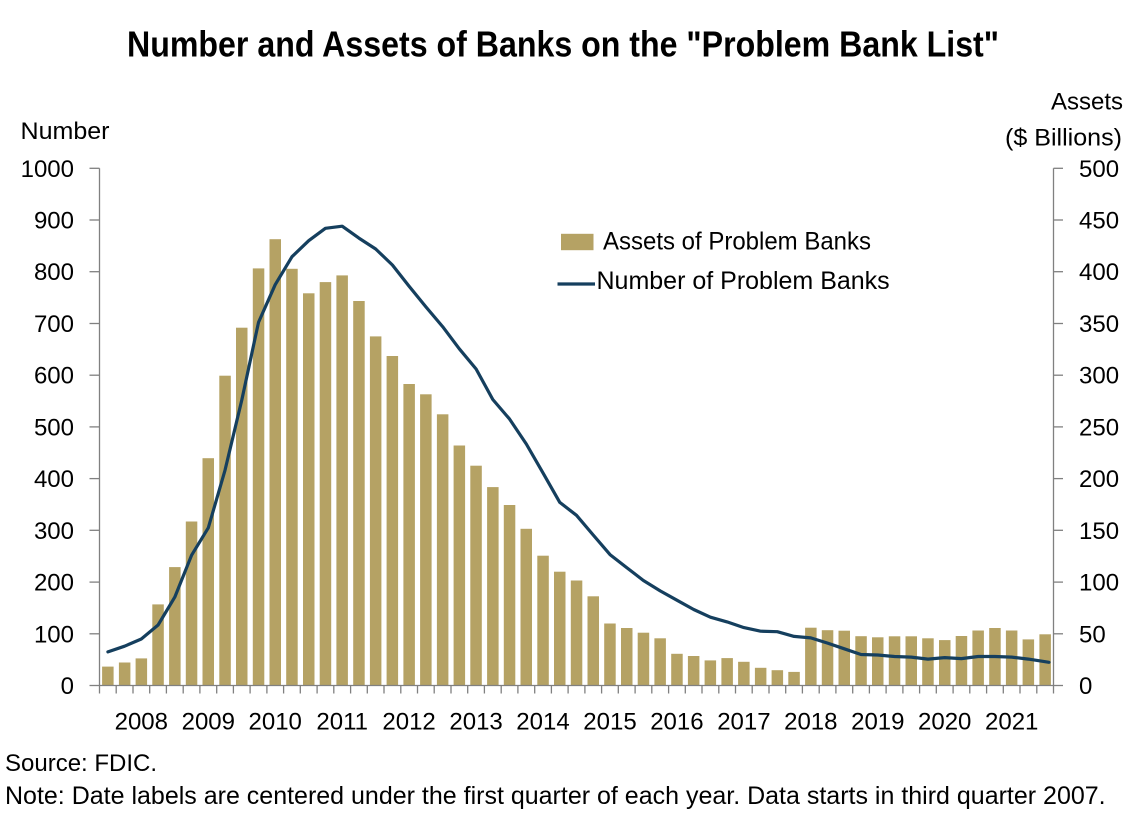 The width and height of the screenshot is (1136, 824). I want to click on svg-text: 2008, so click(141, 721).